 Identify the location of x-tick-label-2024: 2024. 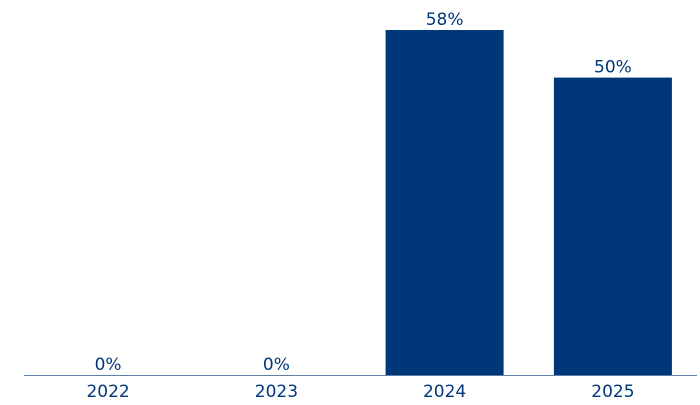
(444, 391).